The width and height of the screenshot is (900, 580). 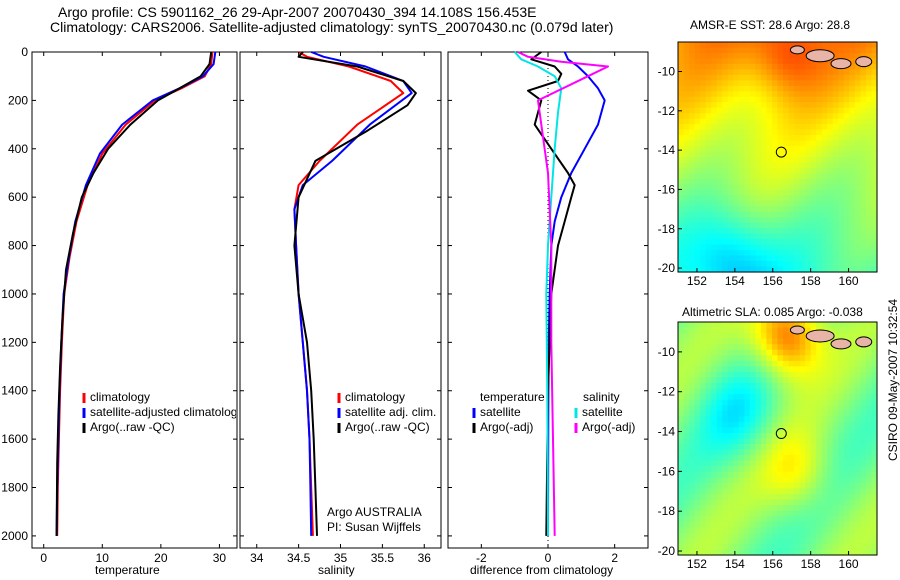 What do you see at coordinates (849, 564) in the screenshot?
I see `sla-map-xtick-label: 160` at bounding box center [849, 564].